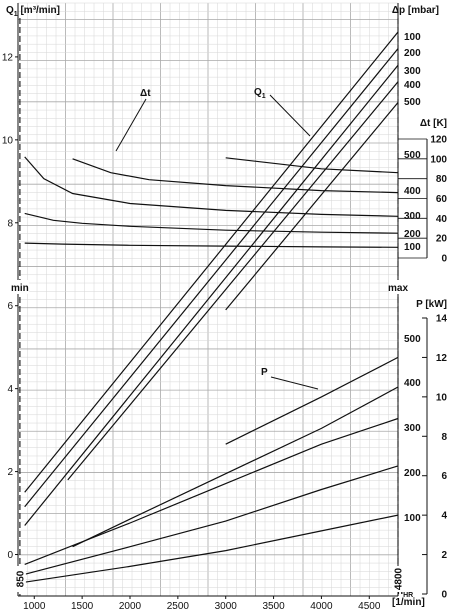  What do you see at coordinates (442, 219) in the screenshot?
I see `dt-tick-label: 40` at bounding box center [442, 219].